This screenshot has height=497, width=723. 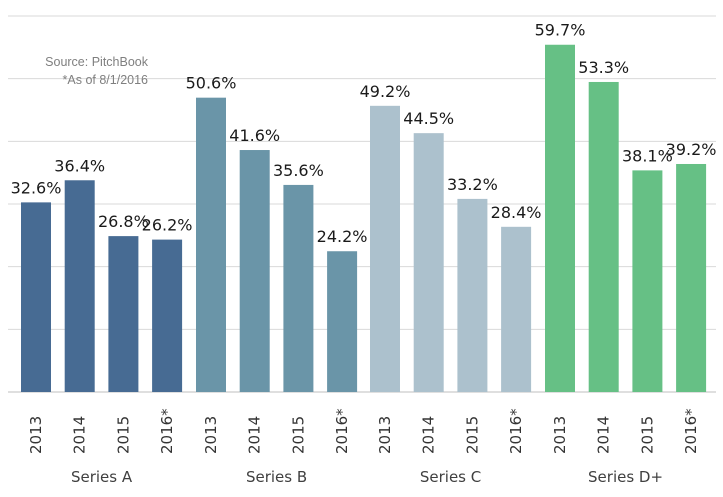 What do you see at coordinates (625, 477) in the screenshot?
I see `group-label: Series D+` at bounding box center [625, 477].